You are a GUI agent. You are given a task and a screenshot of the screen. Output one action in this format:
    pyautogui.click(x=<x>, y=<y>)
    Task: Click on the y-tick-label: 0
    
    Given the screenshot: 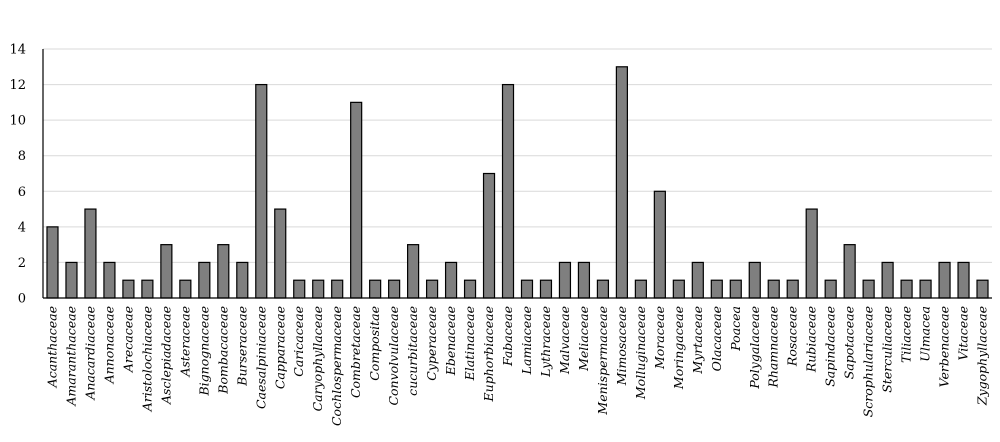 What is the action you would take?
    pyautogui.click(x=22, y=299)
    